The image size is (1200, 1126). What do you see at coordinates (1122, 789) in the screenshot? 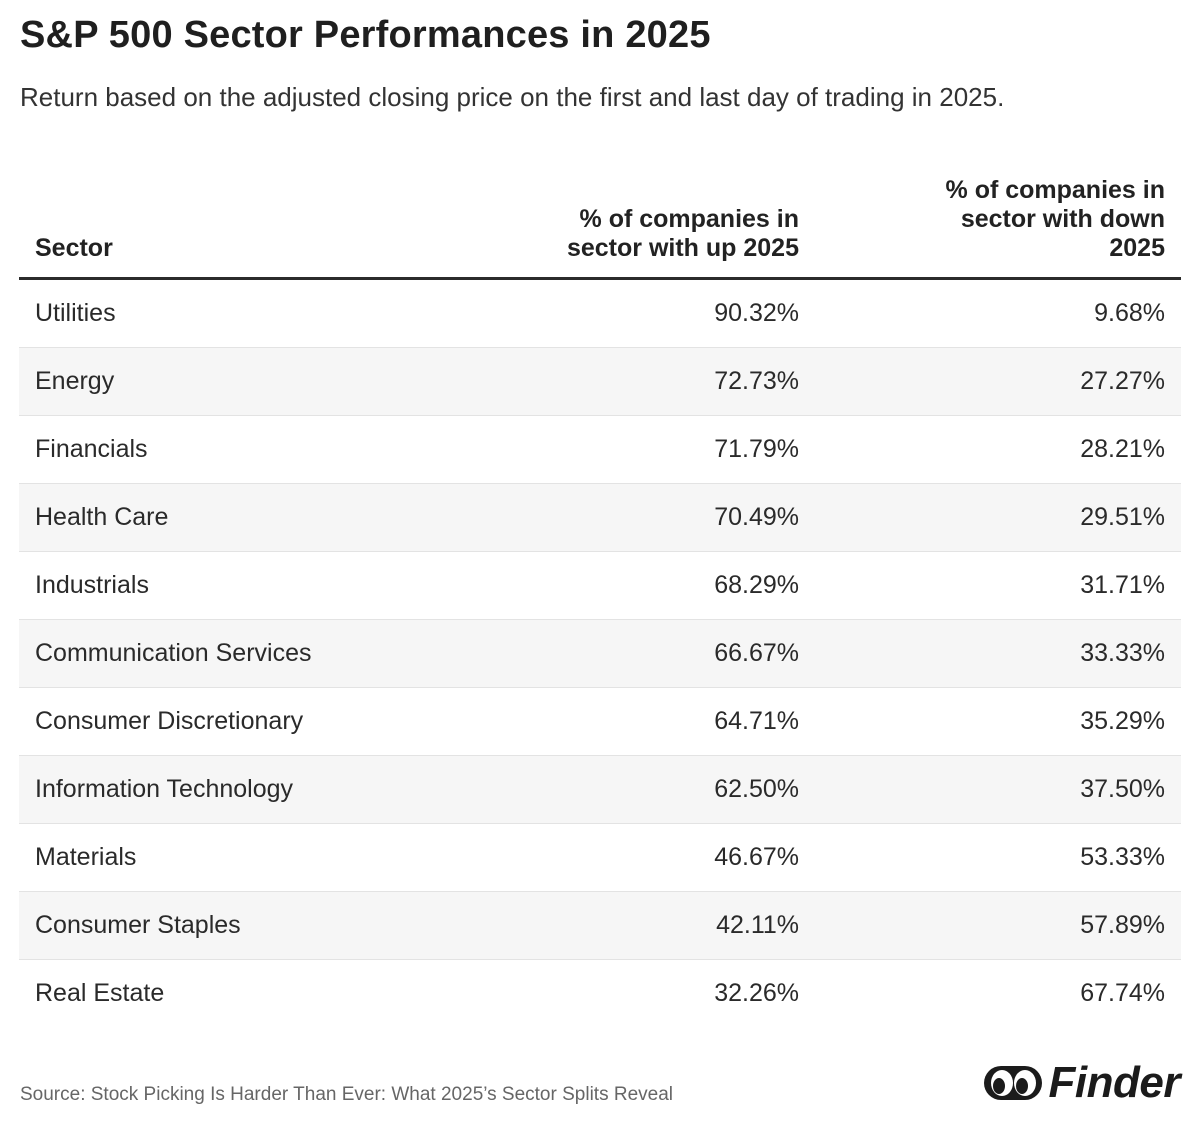
I see `down-percent-cell: 37.50%` at bounding box center [1122, 789].